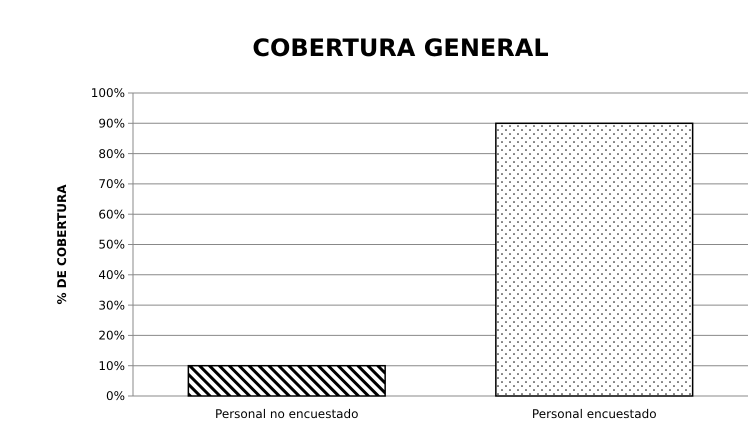 The height and width of the screenshot is (438, 748). Describe the element at coordinates (594, 414) in the screenshot. I see `x-tick-label: Personal encuestado` at that location.